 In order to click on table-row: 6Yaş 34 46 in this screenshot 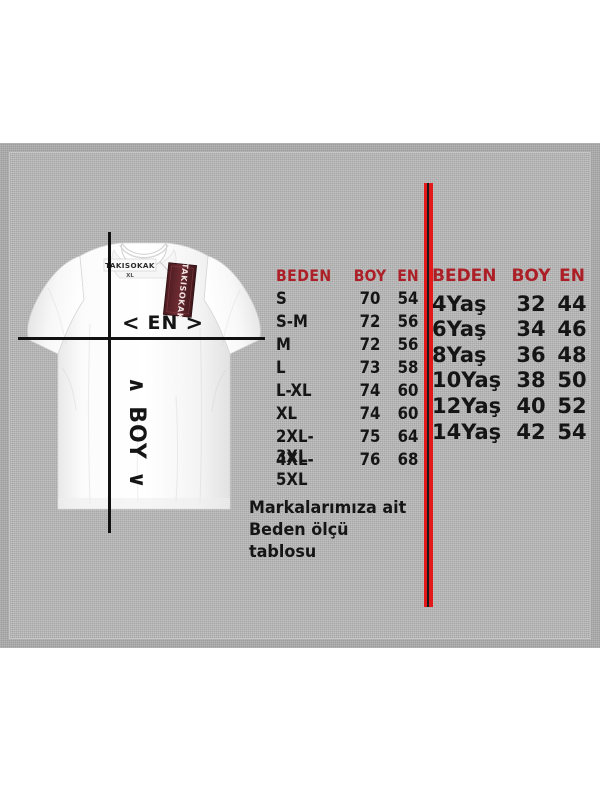, I will do `click(512, 330)`.